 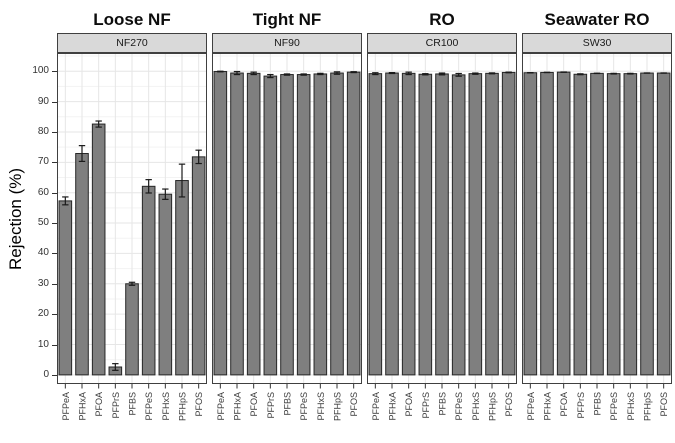 What do you see at coordinates (43, 344) in the screenshot?
I see `y-tick-label: 10` at bounding box center [43, 344].